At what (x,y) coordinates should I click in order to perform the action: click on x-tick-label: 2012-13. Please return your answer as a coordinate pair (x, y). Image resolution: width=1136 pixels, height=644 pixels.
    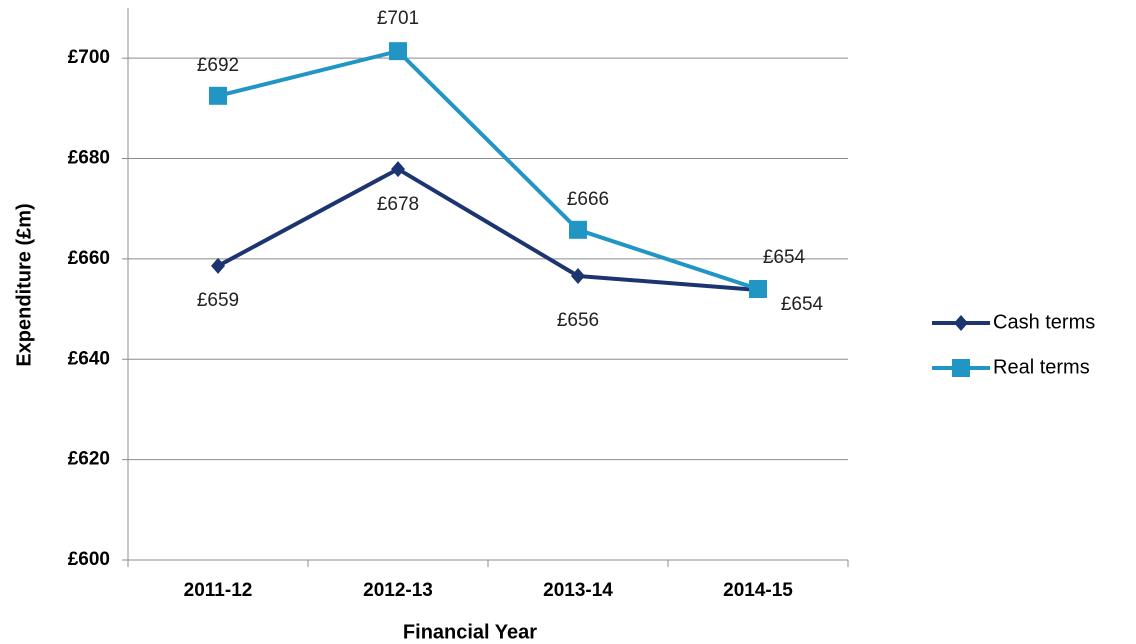
    Looking at the image, I should click on (398, 590).